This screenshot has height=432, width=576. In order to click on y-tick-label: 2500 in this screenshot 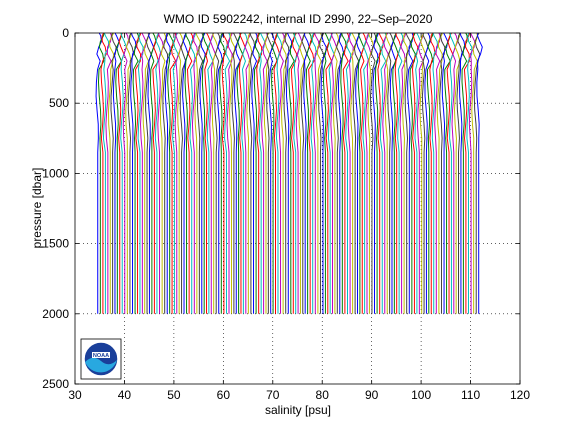, I will do `click(55, 384)`.